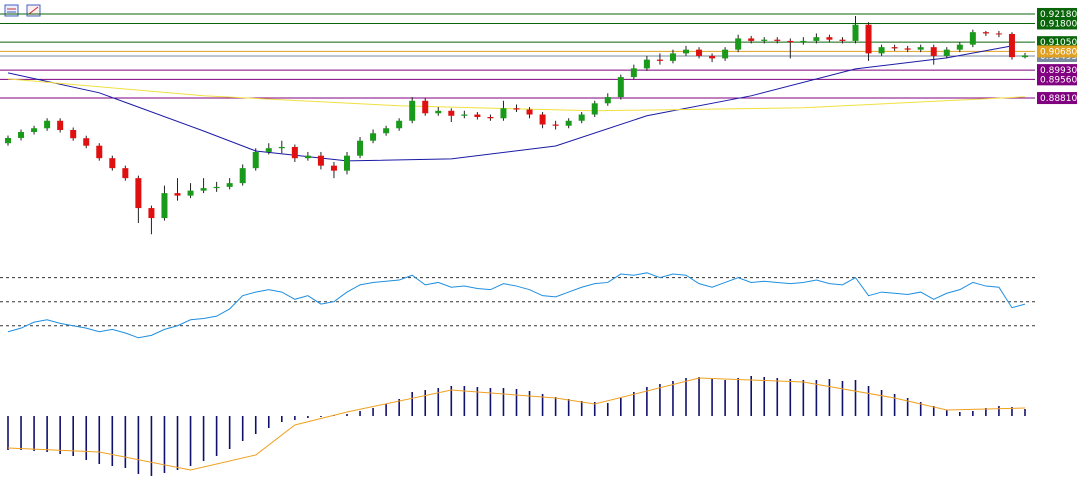  Describe the element at coordinates (516, 95) in the screenshot. I see `indicator-line` at that location.